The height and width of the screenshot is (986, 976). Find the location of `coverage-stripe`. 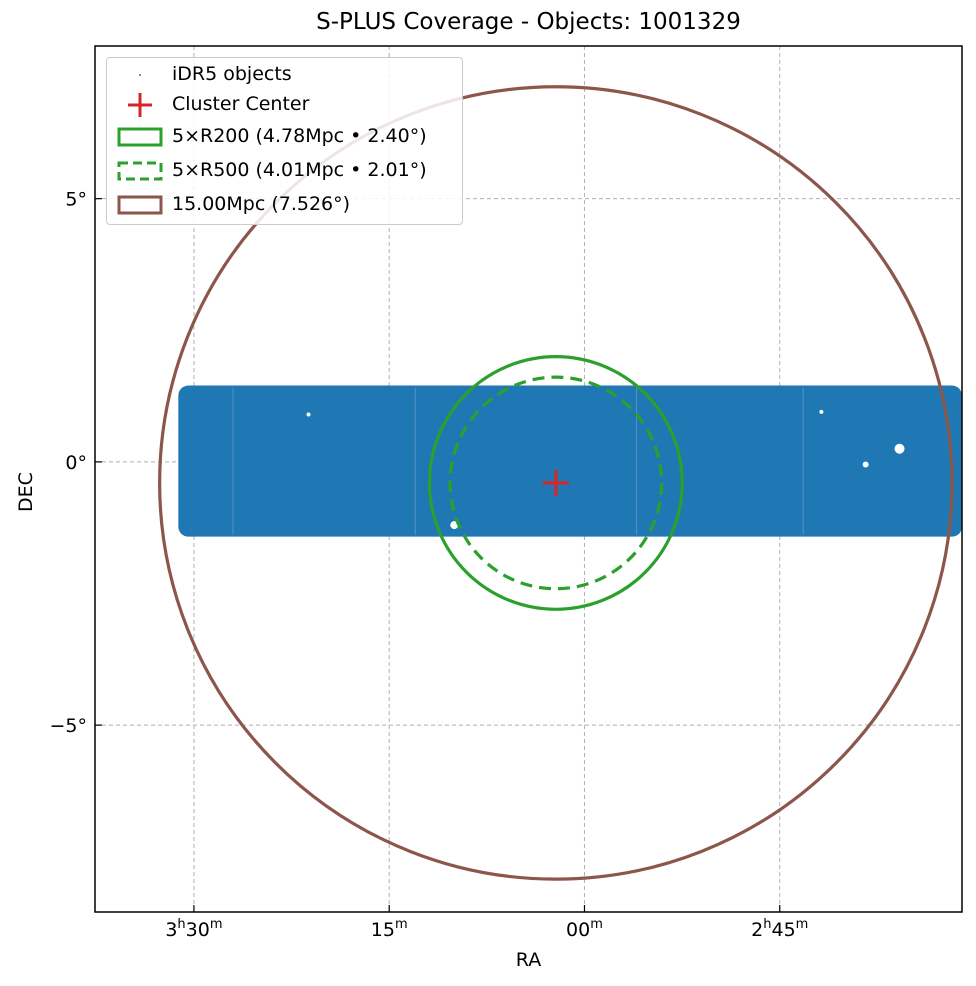

coverage-stripe is located at coordinates (570, 461).